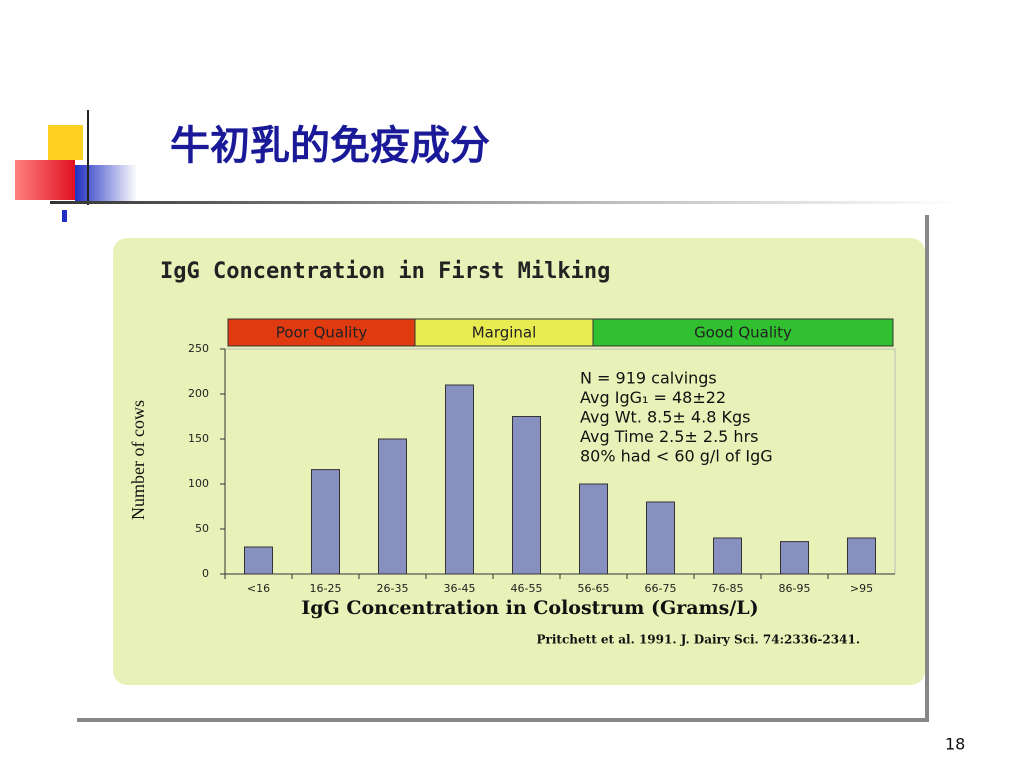 The width and height of the screenshot is (1024, 768). What do you see at coordinates (527, 588) in the screenshot?
I see `x-tick-label: 46-55` at bounding box center [527, 588].